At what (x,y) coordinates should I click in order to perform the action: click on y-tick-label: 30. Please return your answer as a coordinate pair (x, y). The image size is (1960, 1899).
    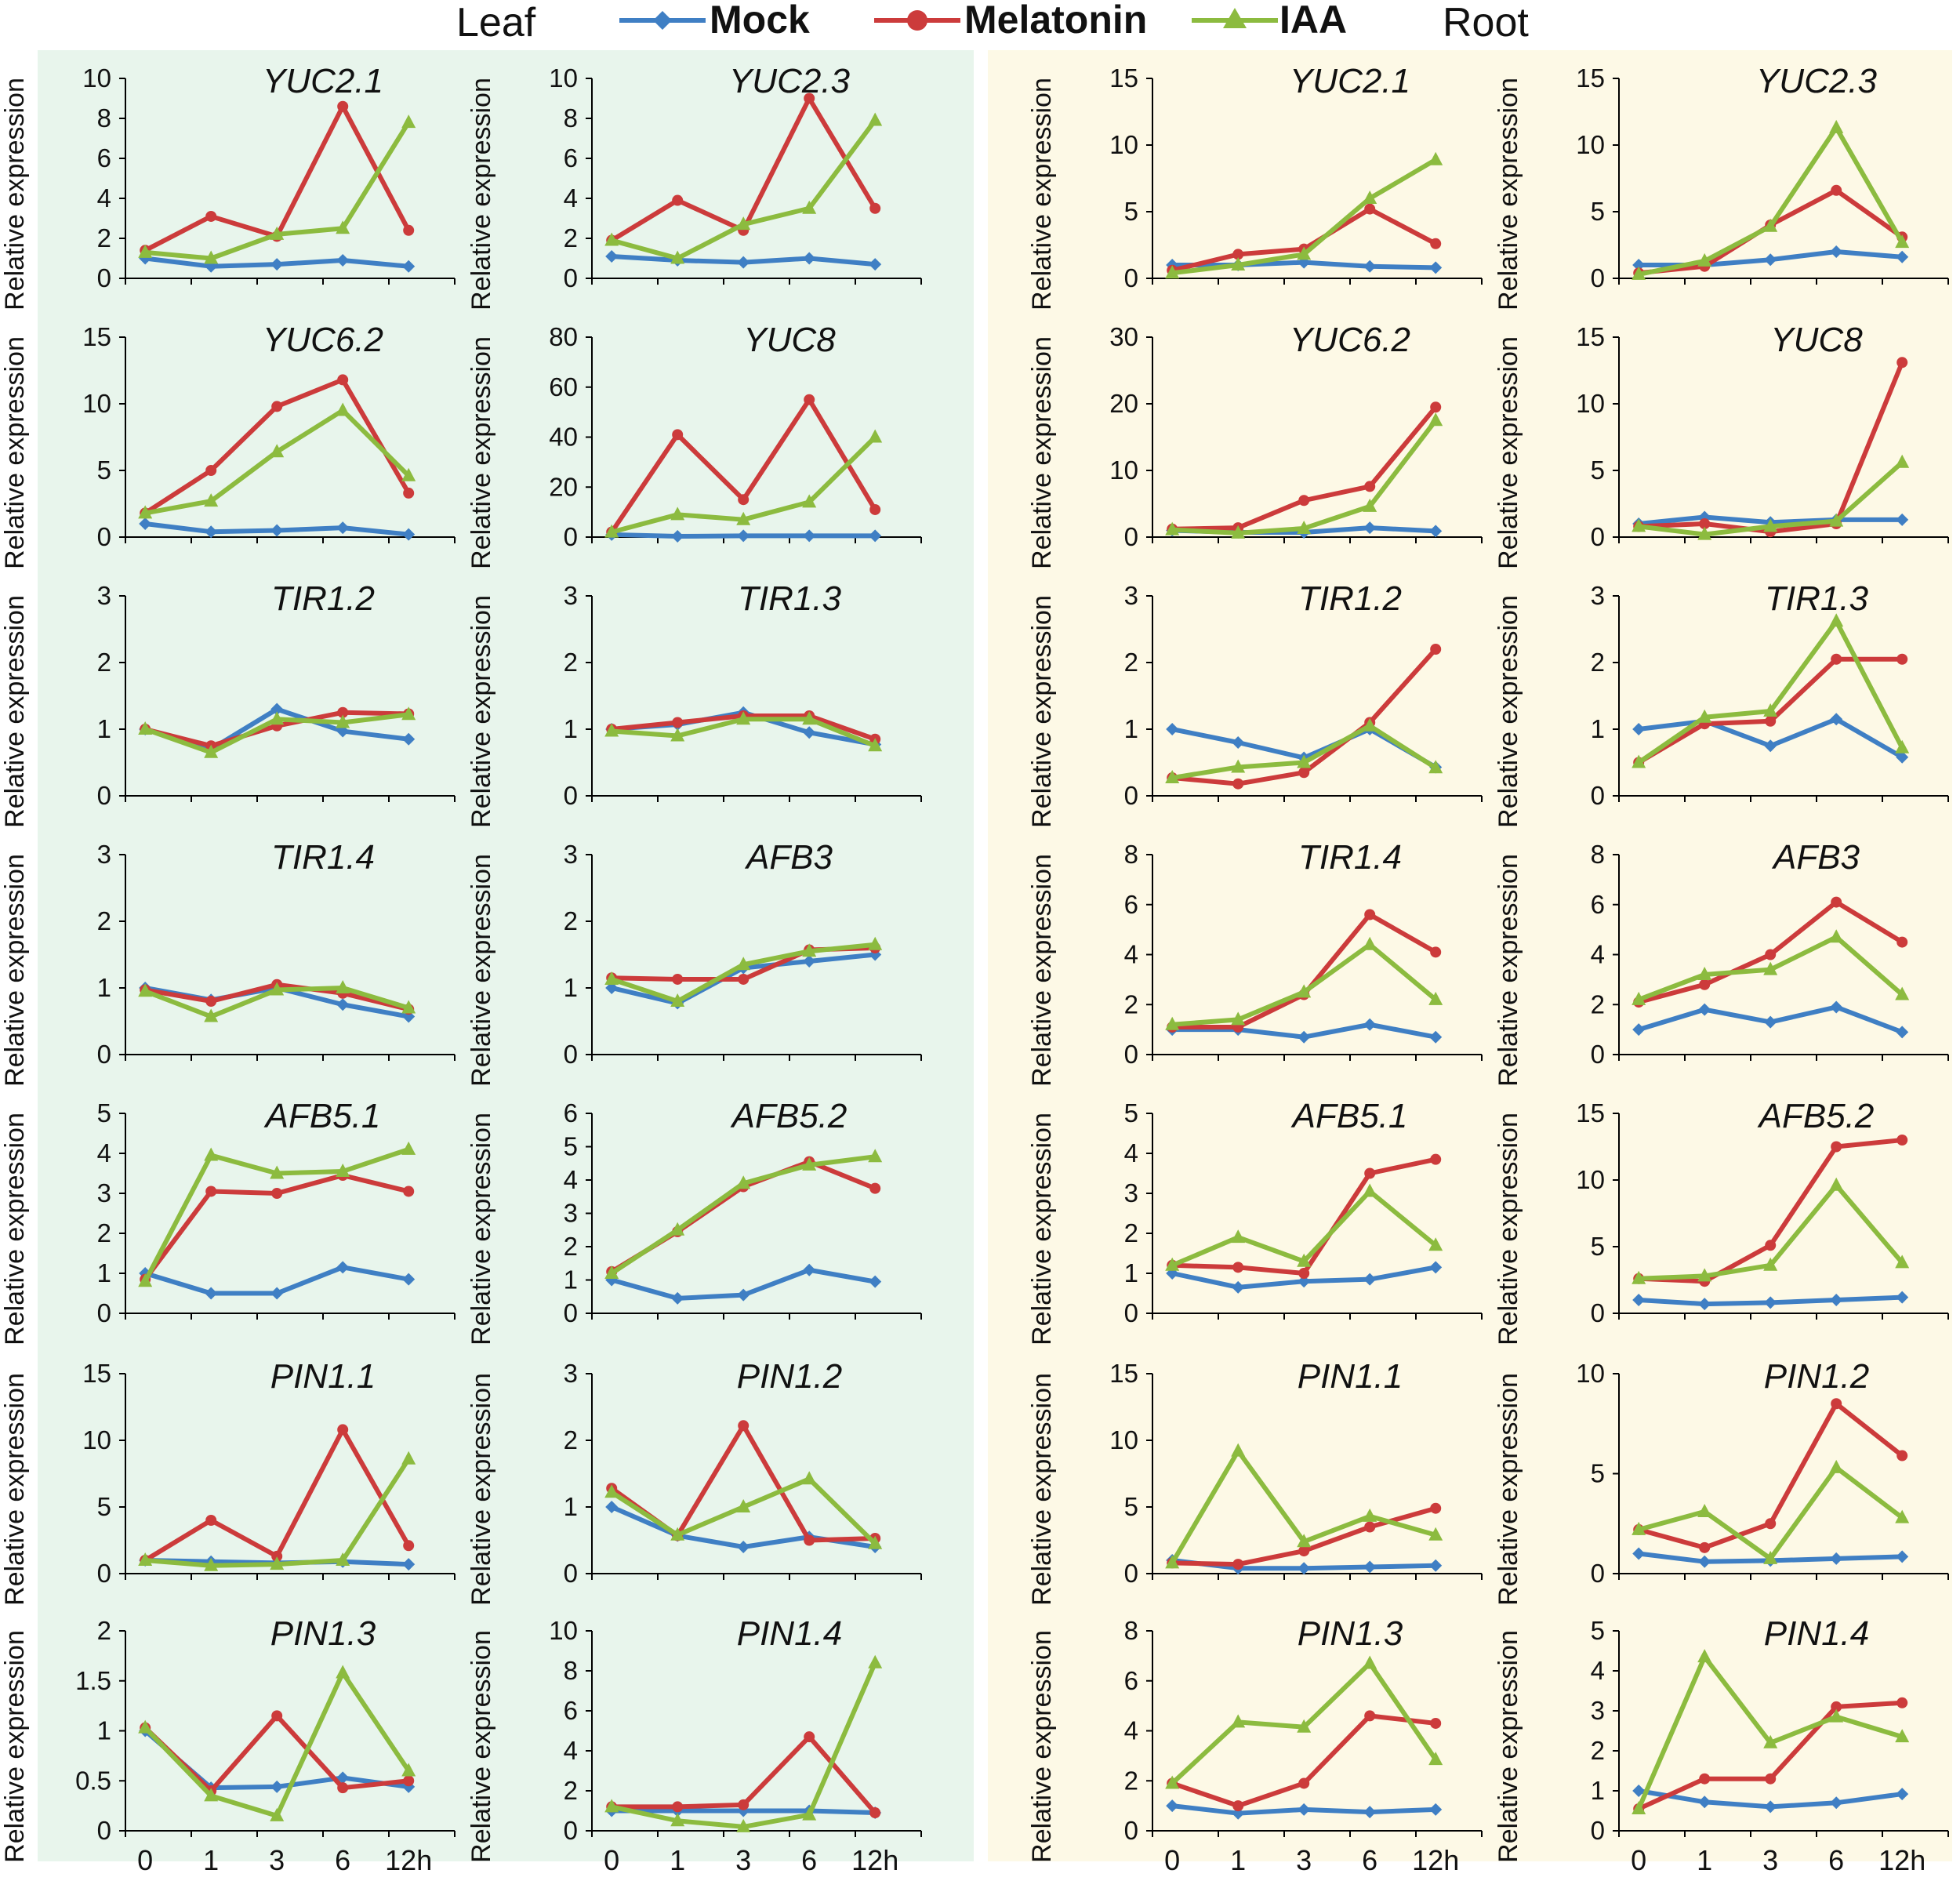
    Looking at the image, I should click on (1123, 337).